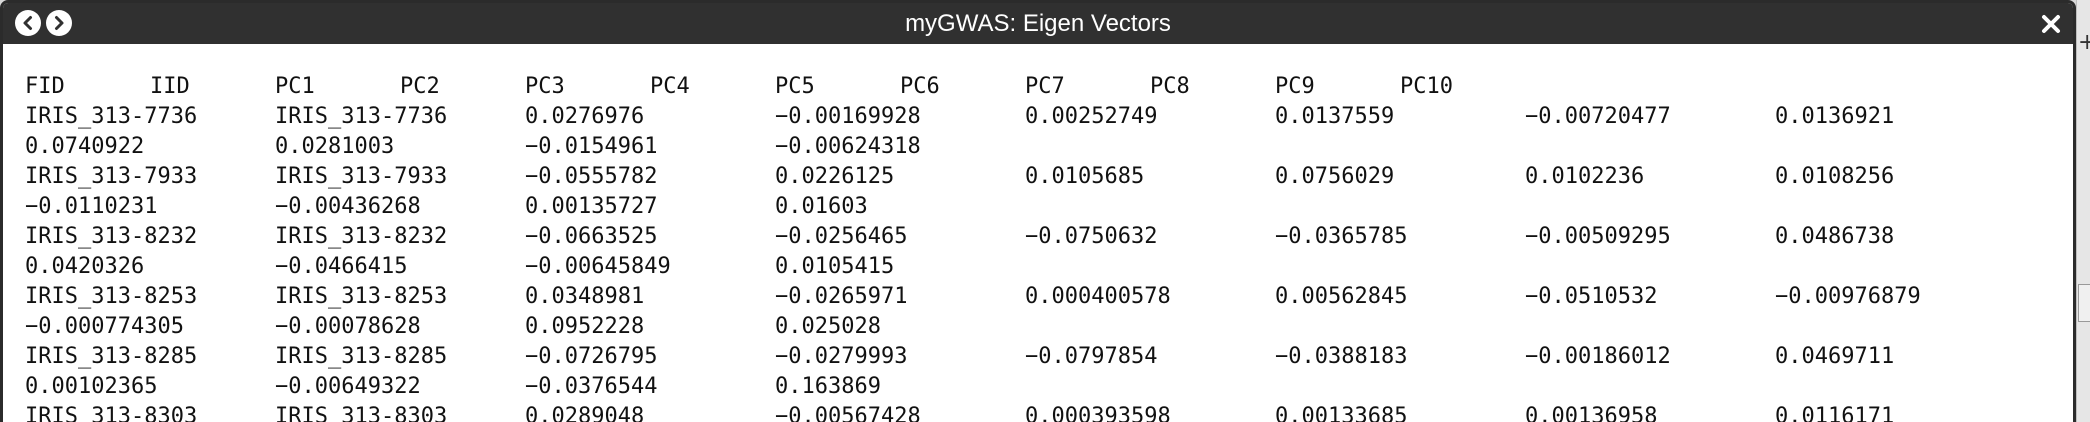  I want to click on text-cell: −0.0750632, so click(1091, 236).